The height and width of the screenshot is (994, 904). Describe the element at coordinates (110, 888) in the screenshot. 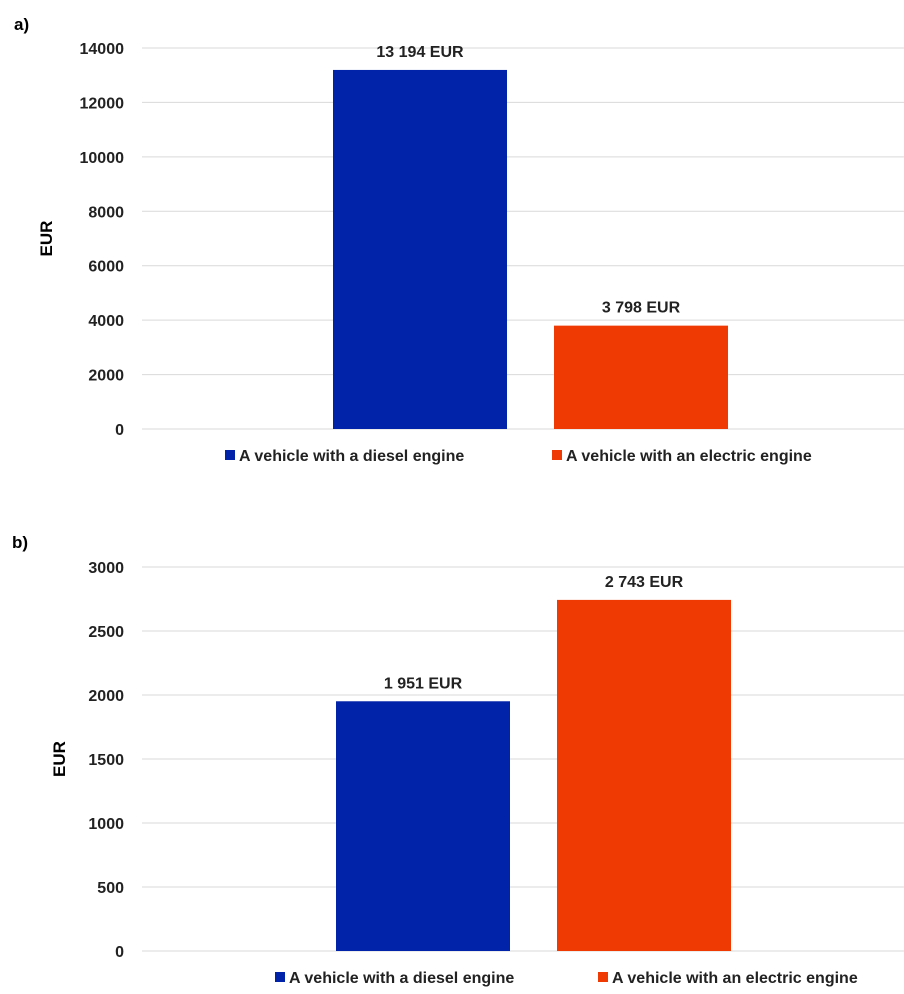

I see `panel-b-y-tick-label: 500` at that location.